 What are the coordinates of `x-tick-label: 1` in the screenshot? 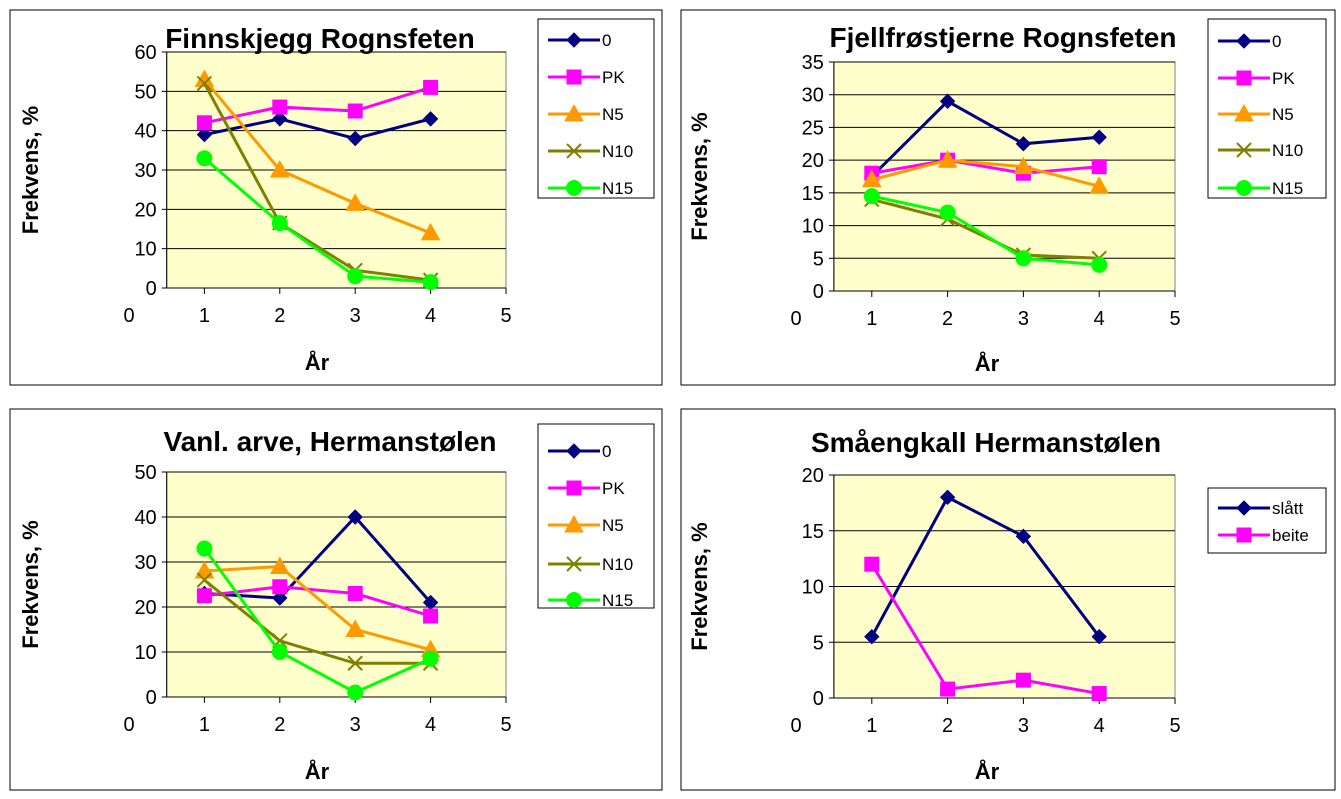 It's located at (871, 726).